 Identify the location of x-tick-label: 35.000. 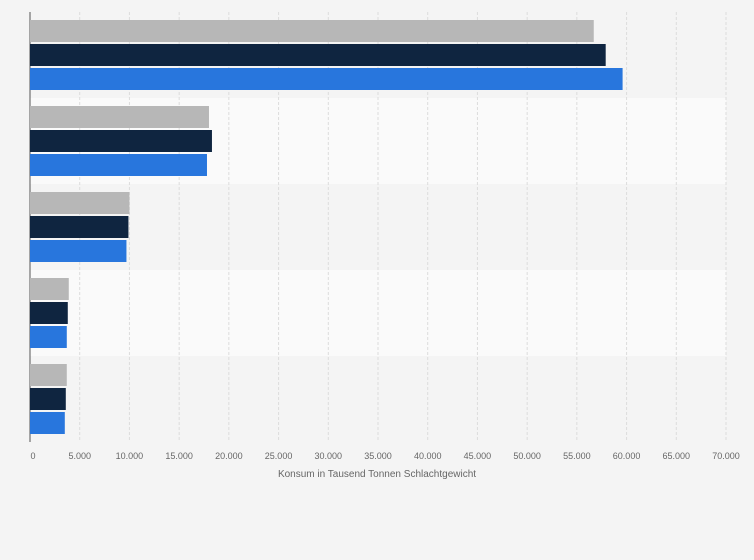
(378, 456).